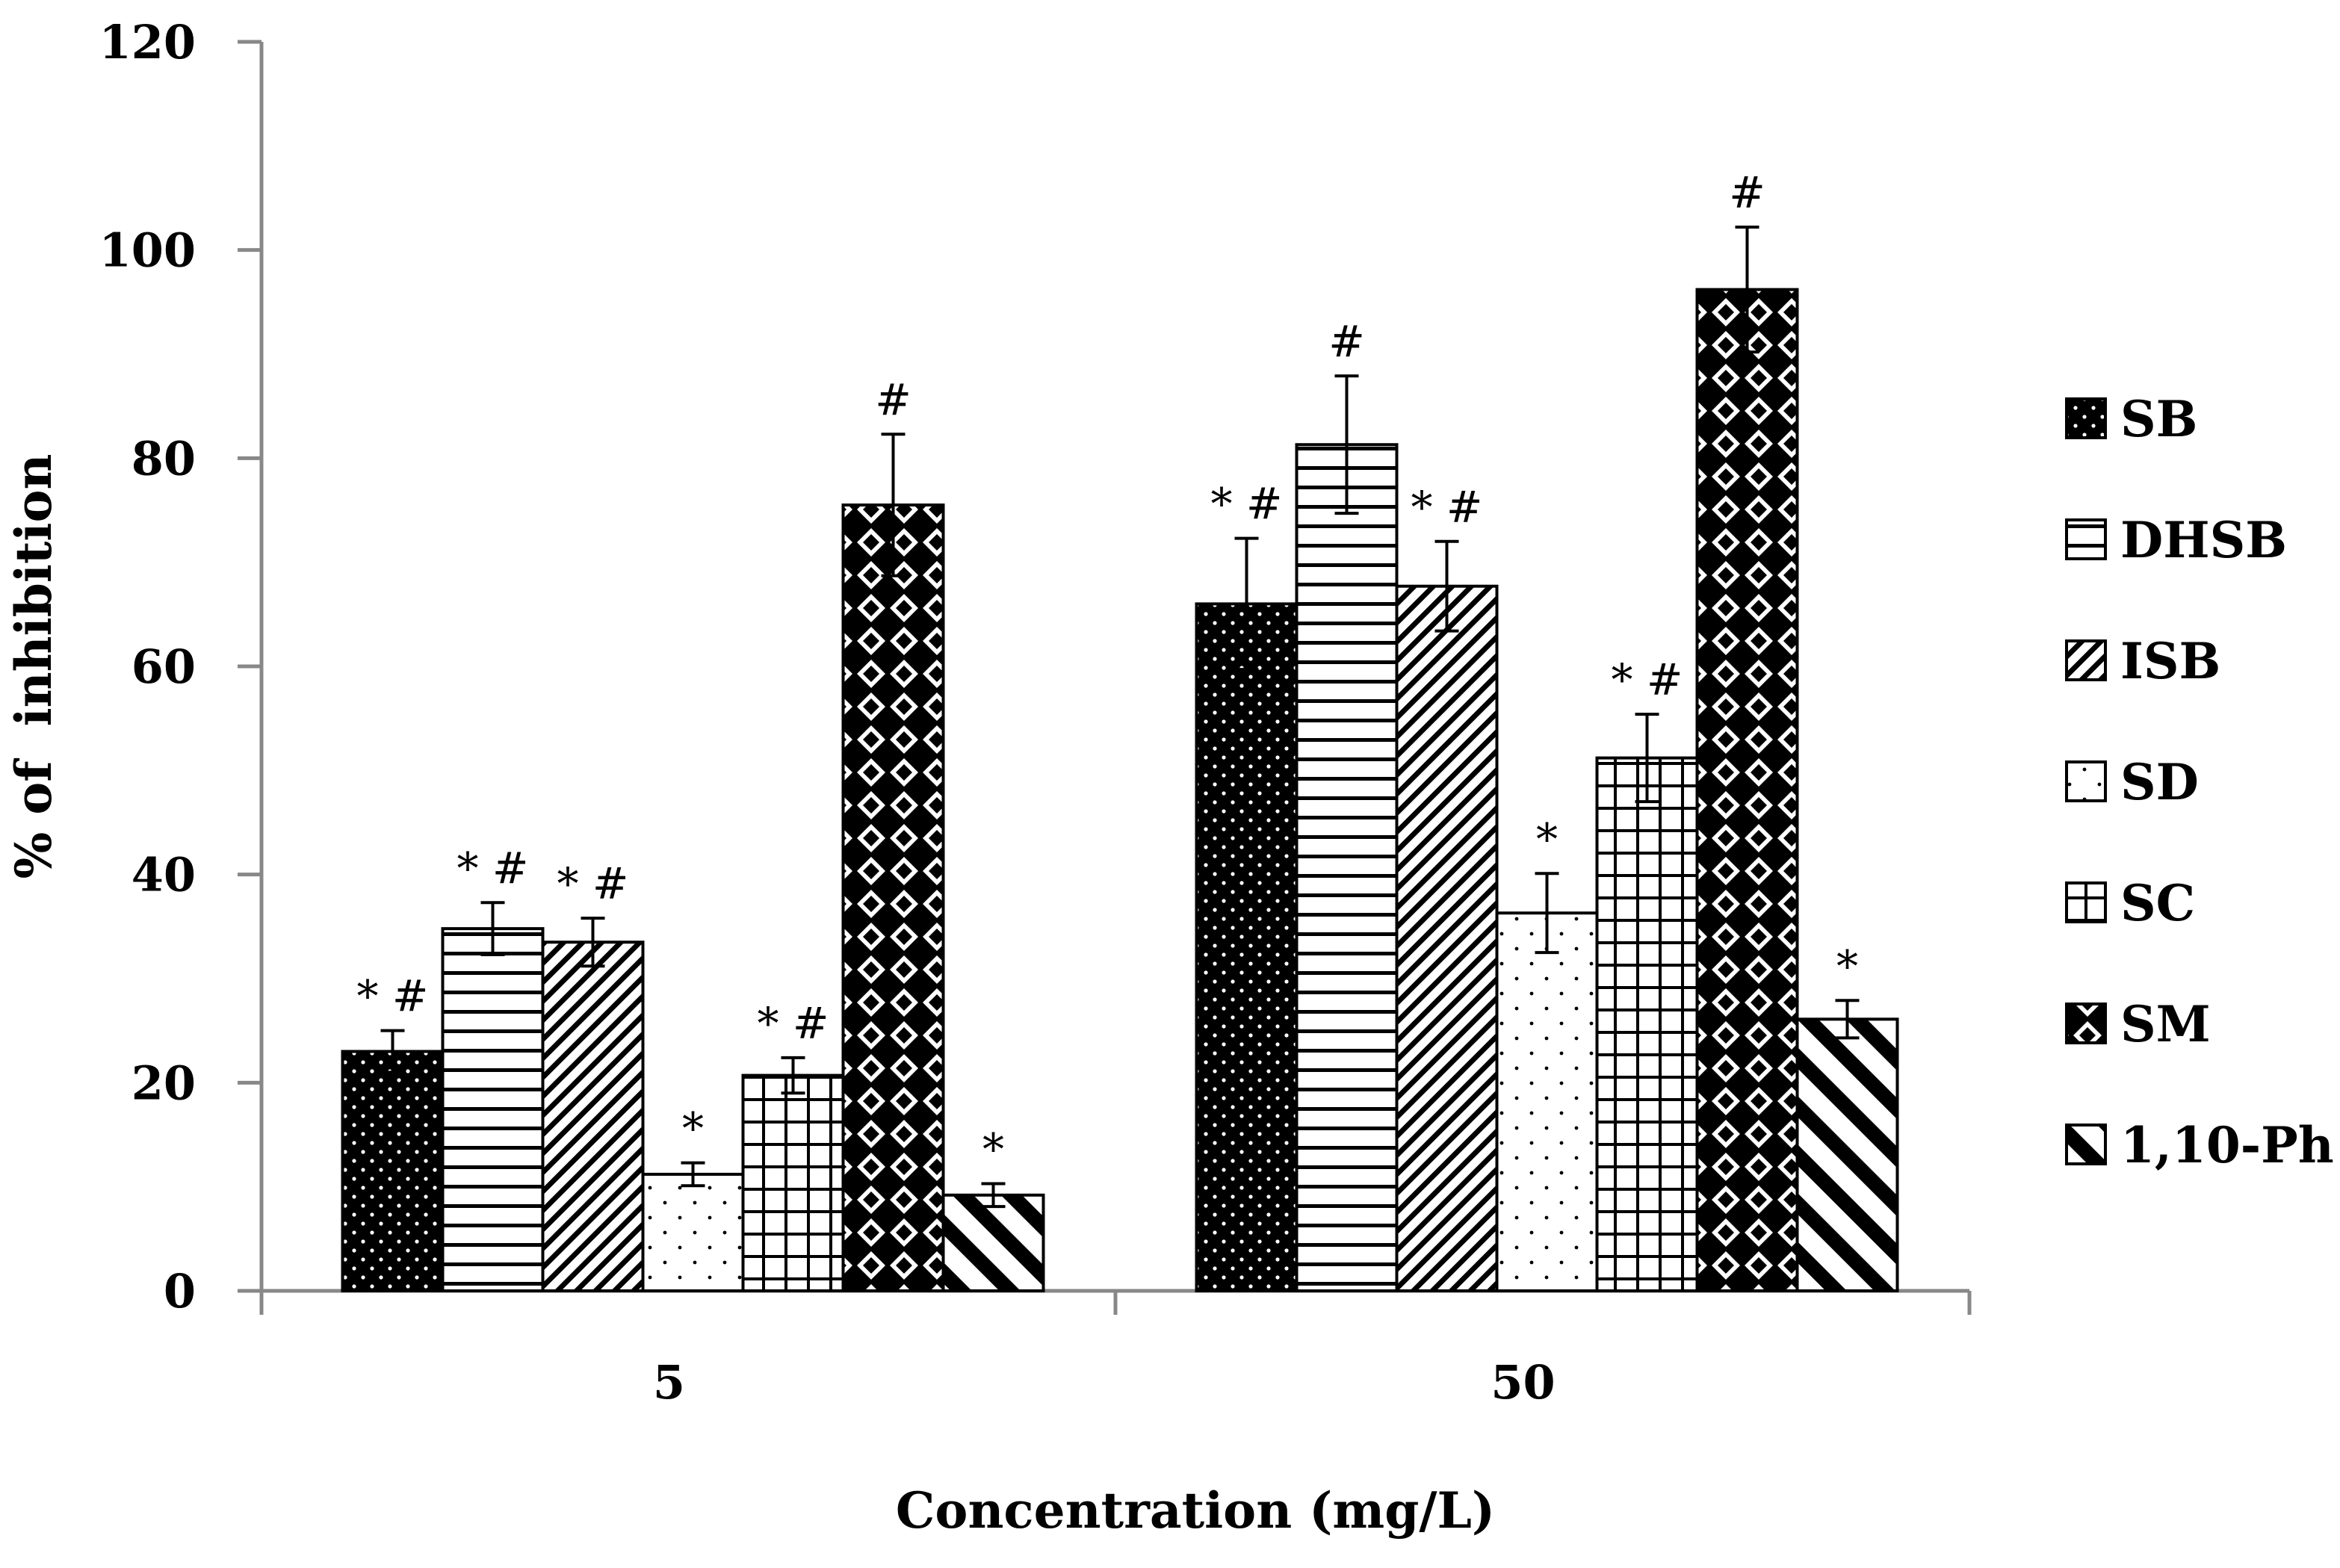  What do you see at coordinates (163, 875) in the screenshot?
I see `y-tick-label: 40` at bounding box center [163, 875].